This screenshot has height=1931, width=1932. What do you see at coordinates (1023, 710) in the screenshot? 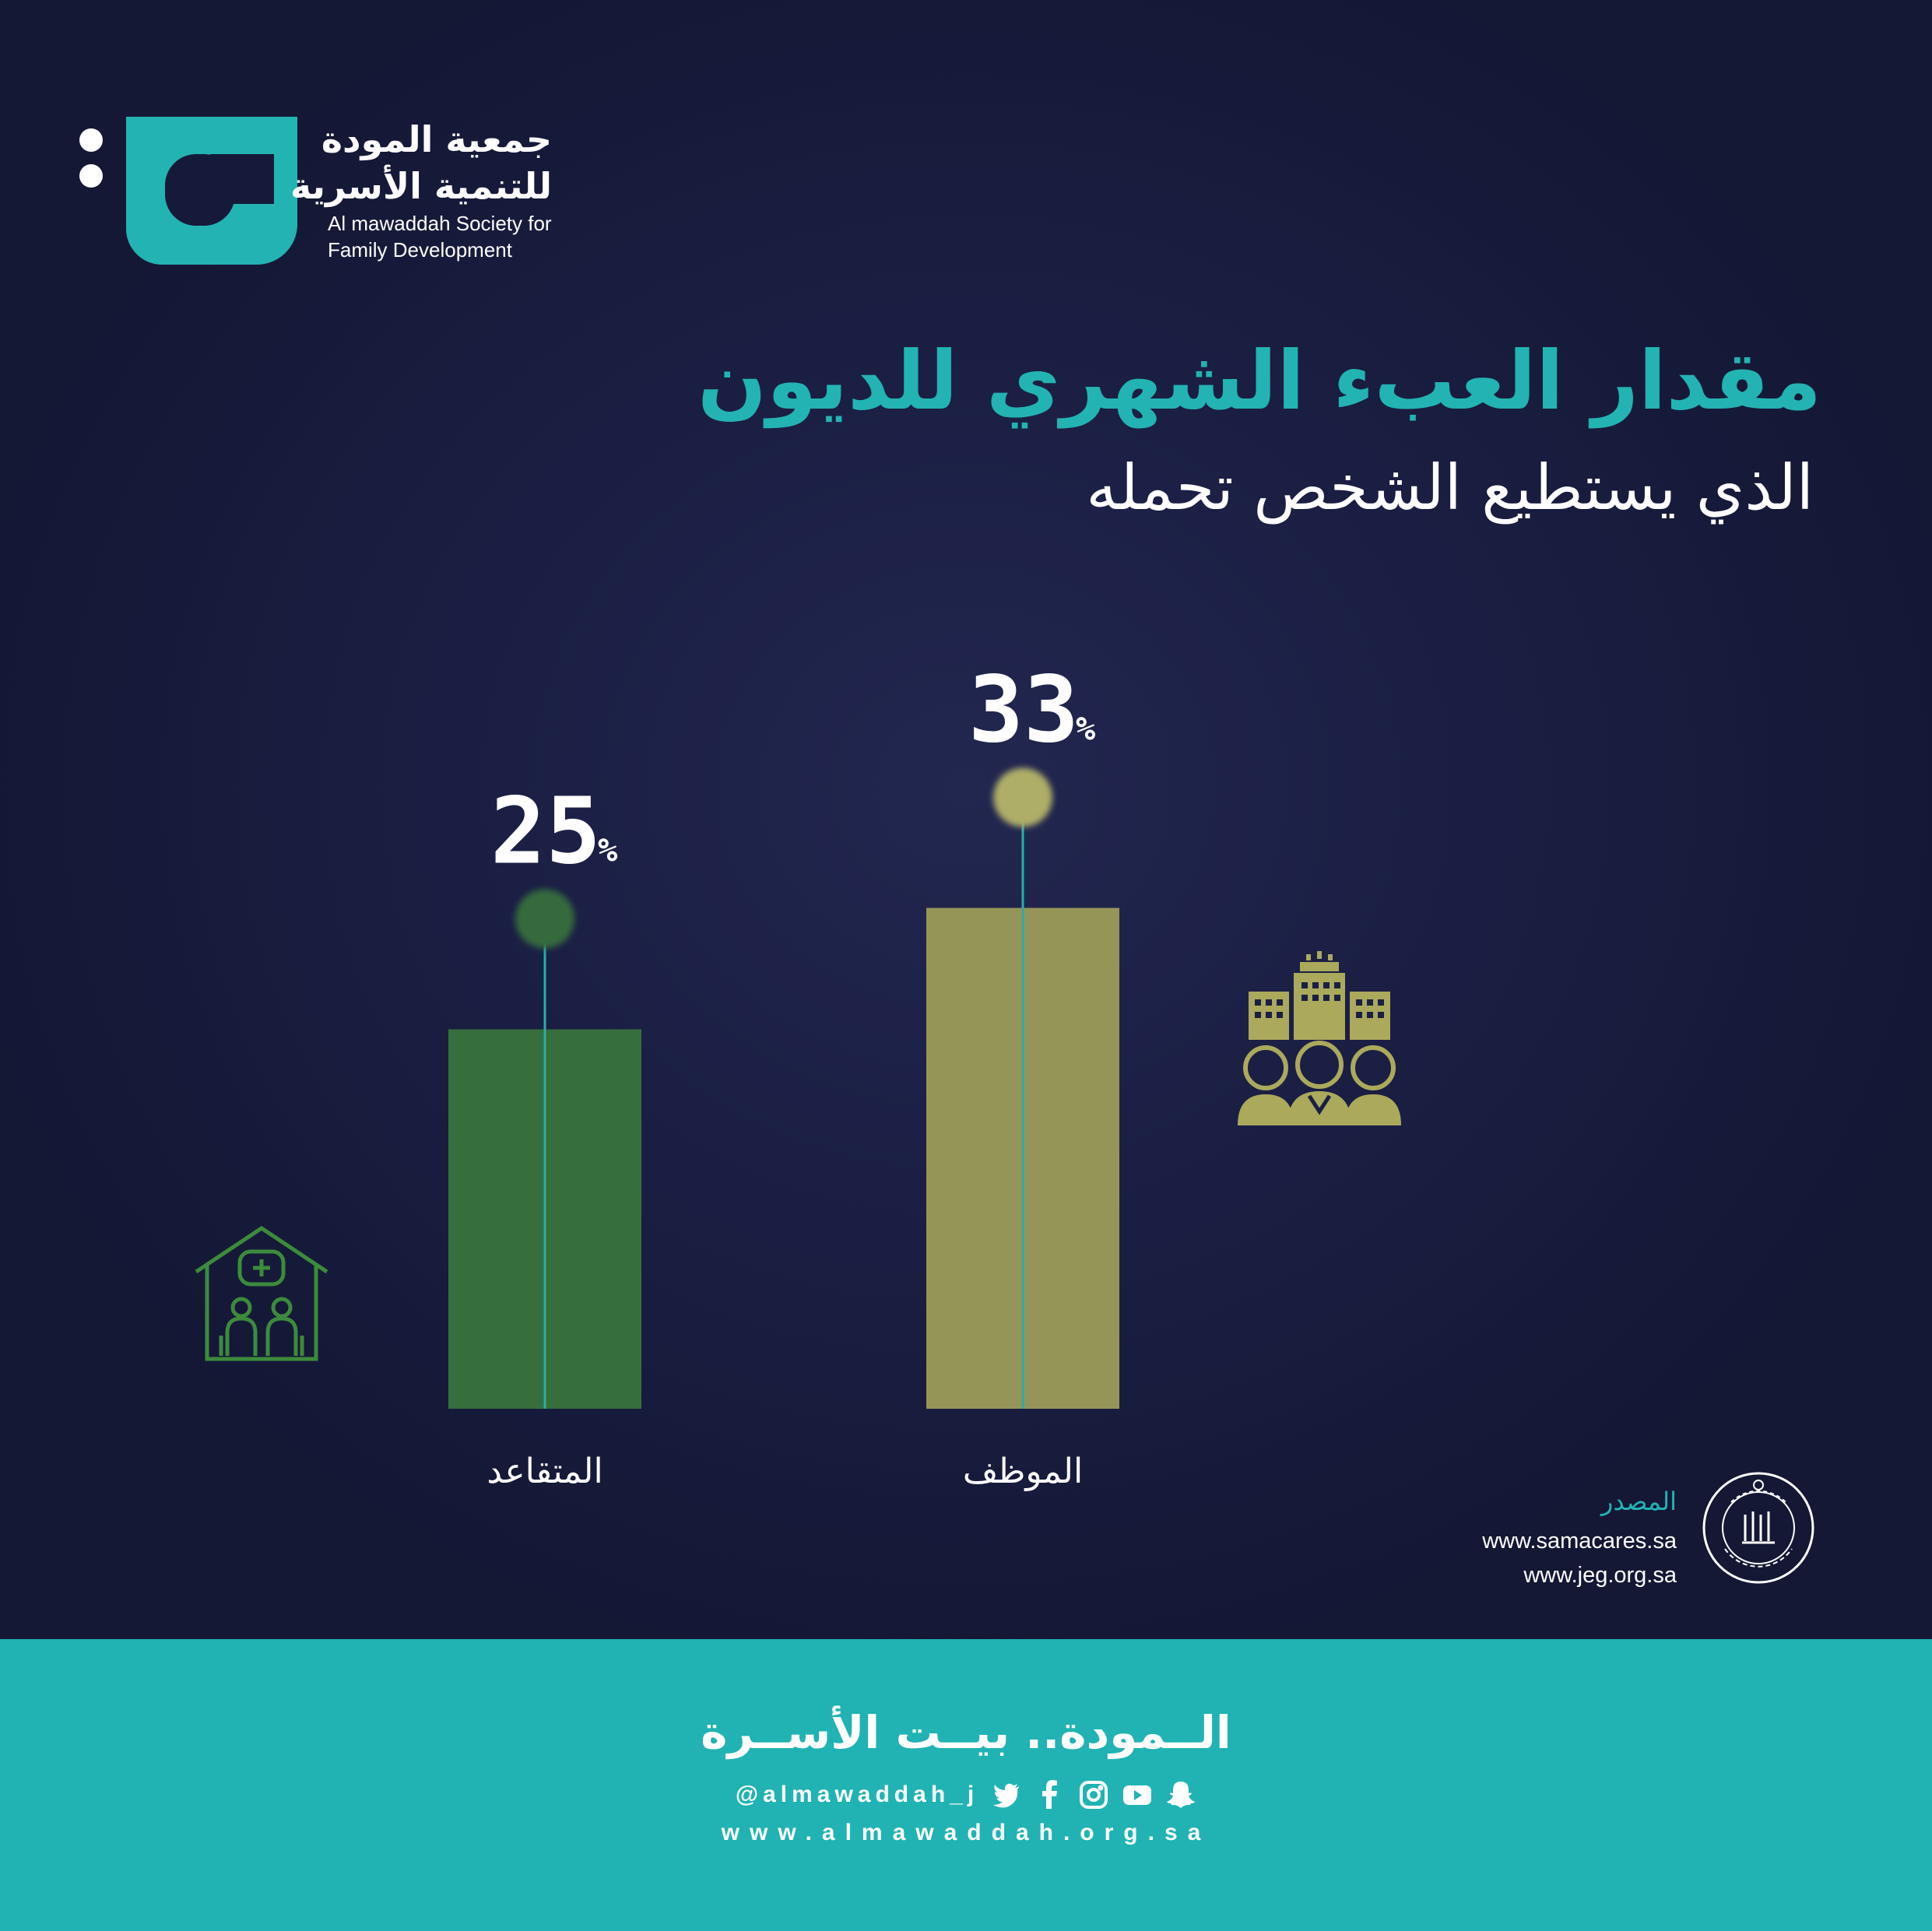
I see `data-label: 33` at bounding box center [1023, 710].